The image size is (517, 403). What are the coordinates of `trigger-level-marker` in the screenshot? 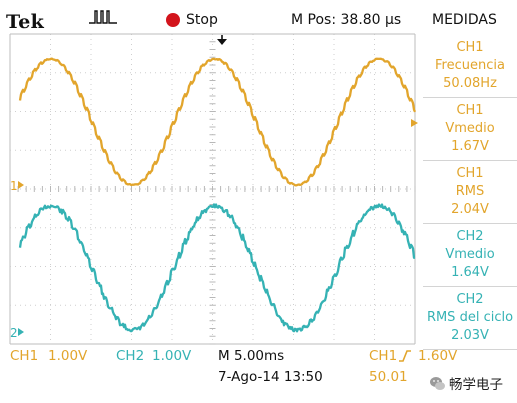 It's located at (414, 123).